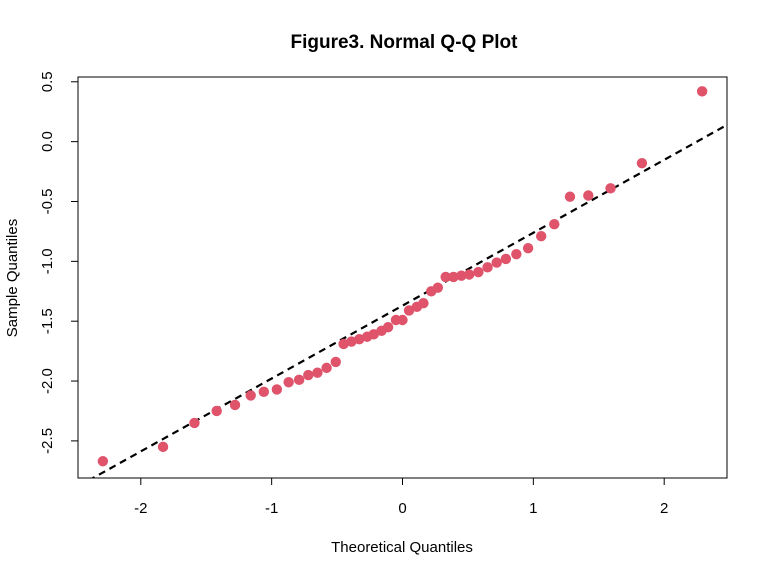 This screenshot has width=768, height=576. What do you see at coordinates (401, 497) in the screenshot?
I see `x-axis: -2 -1 0 1 2` at bounding box center [401, 497].